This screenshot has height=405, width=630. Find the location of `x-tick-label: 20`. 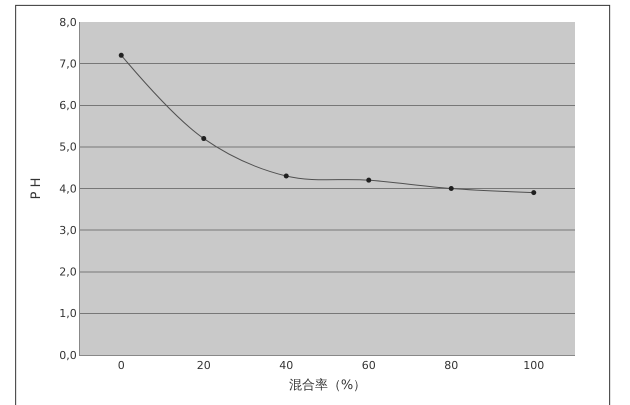

x-tick-label: 20 is located at coordinates (203, 365).